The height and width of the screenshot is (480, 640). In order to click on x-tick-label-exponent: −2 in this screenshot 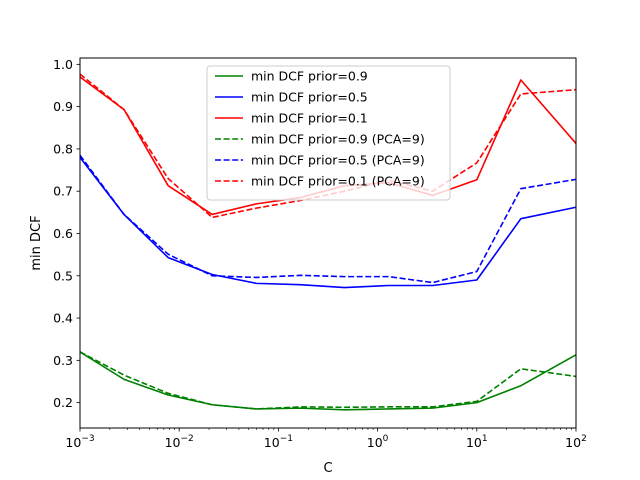, I will do `click(187, 439)`.